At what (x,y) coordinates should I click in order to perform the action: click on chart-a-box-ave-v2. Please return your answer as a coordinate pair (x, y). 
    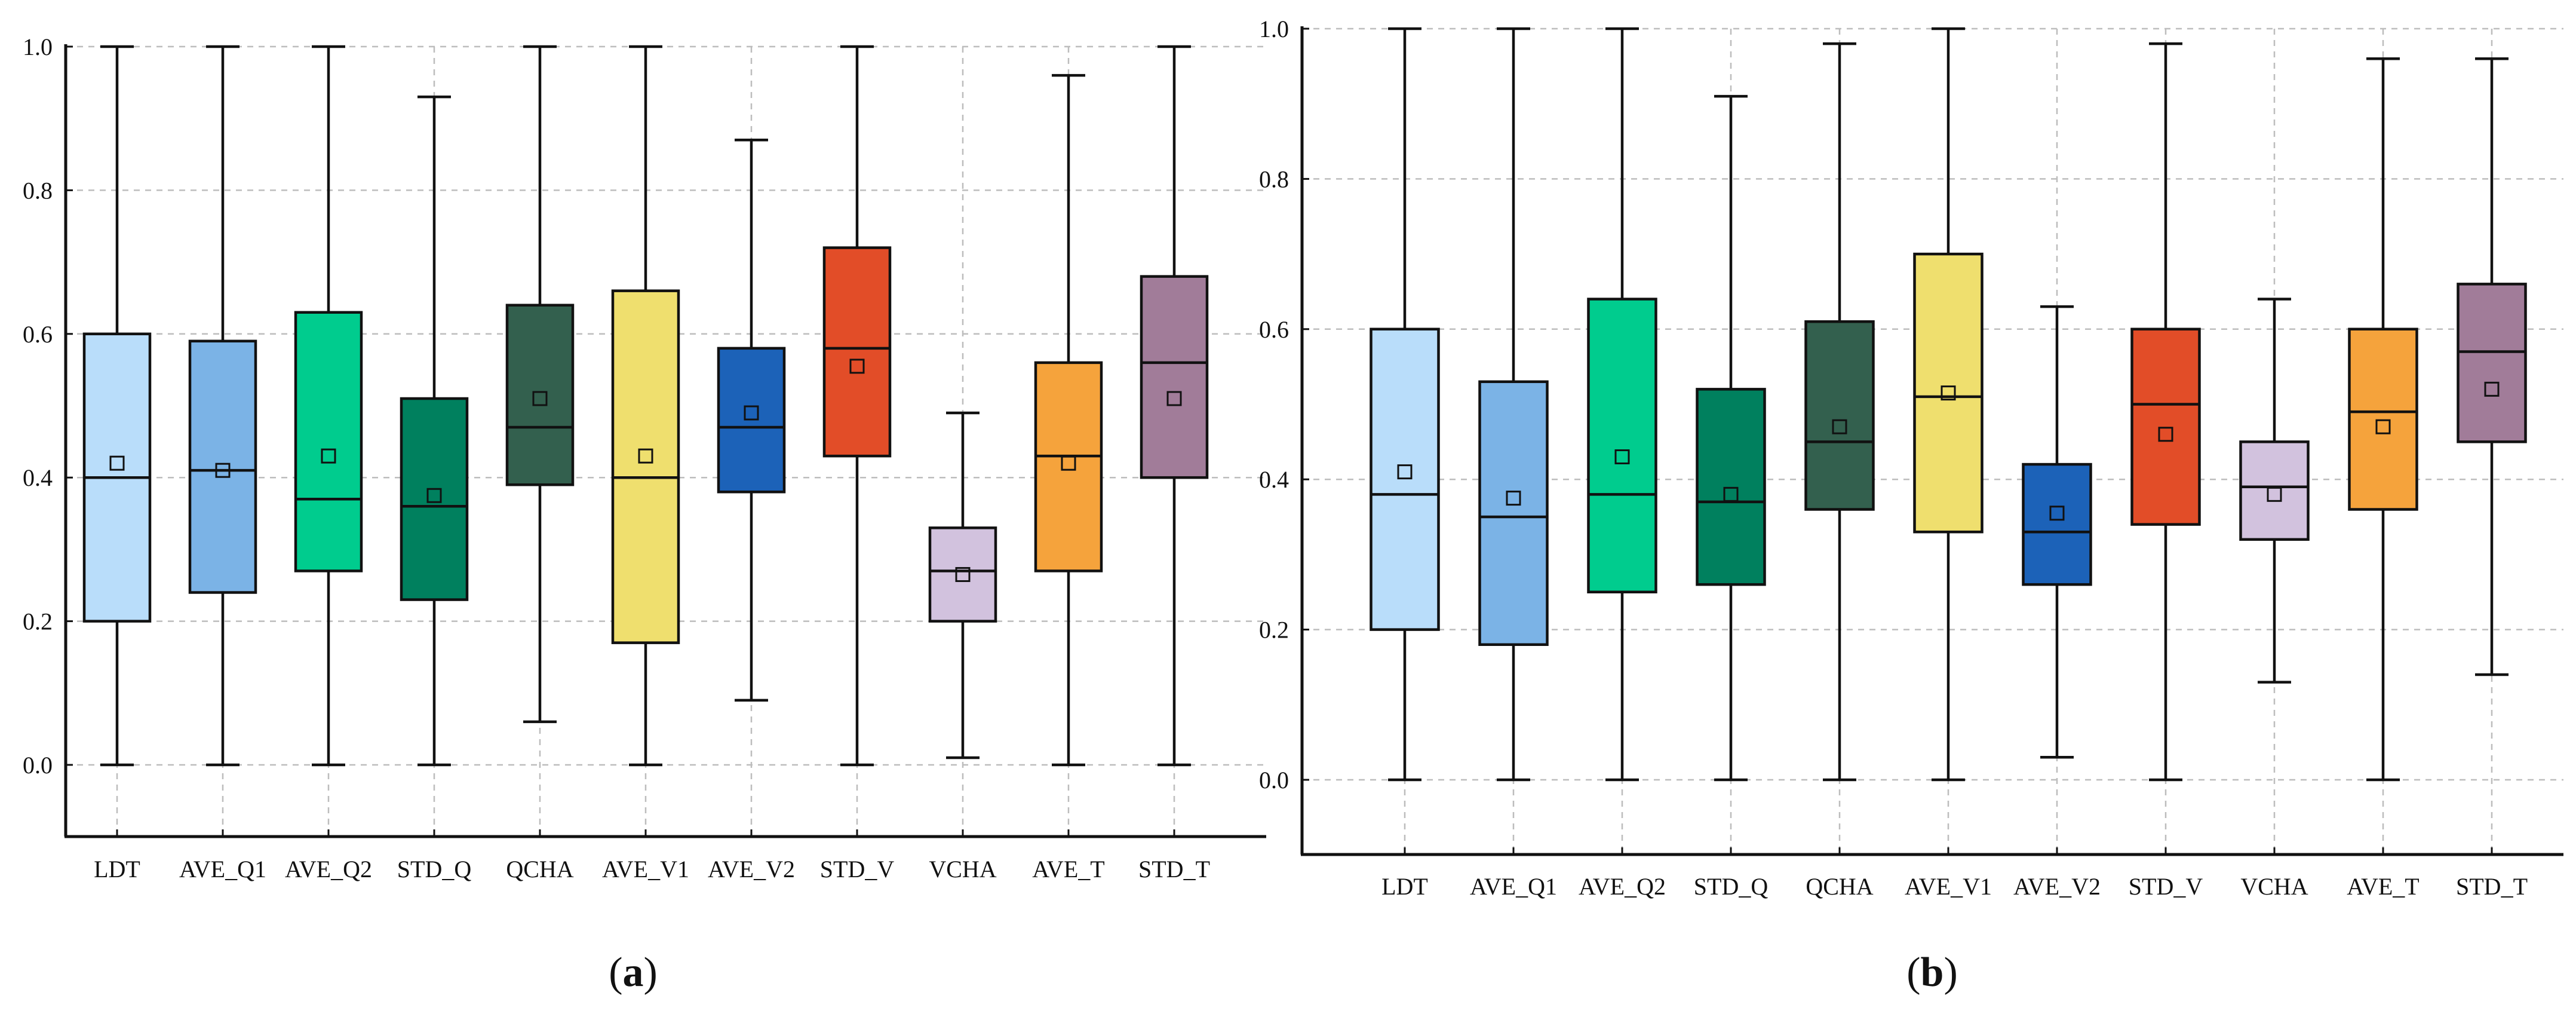
    Looking at the image, I should click on (752, 420).